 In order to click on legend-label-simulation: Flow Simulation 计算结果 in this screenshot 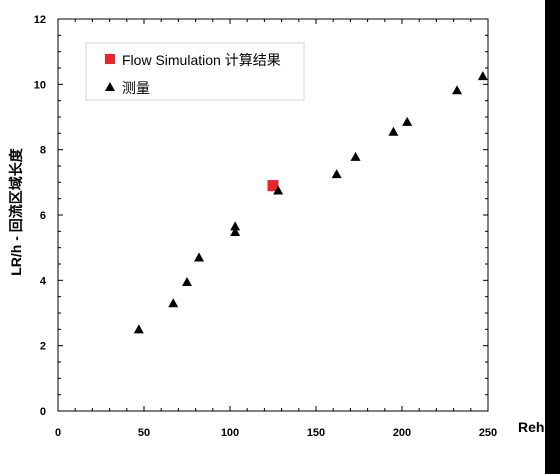, I will do `click(201, 60)`.